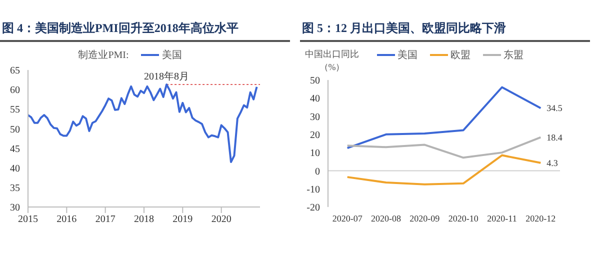 The width and height of the screenshot is (599, 261). Describe the element at coordinates (445, 21) in the screenshot. I see `chart-title: 图 5：12 月出口美国、欧盟同比略下滑` at that location.